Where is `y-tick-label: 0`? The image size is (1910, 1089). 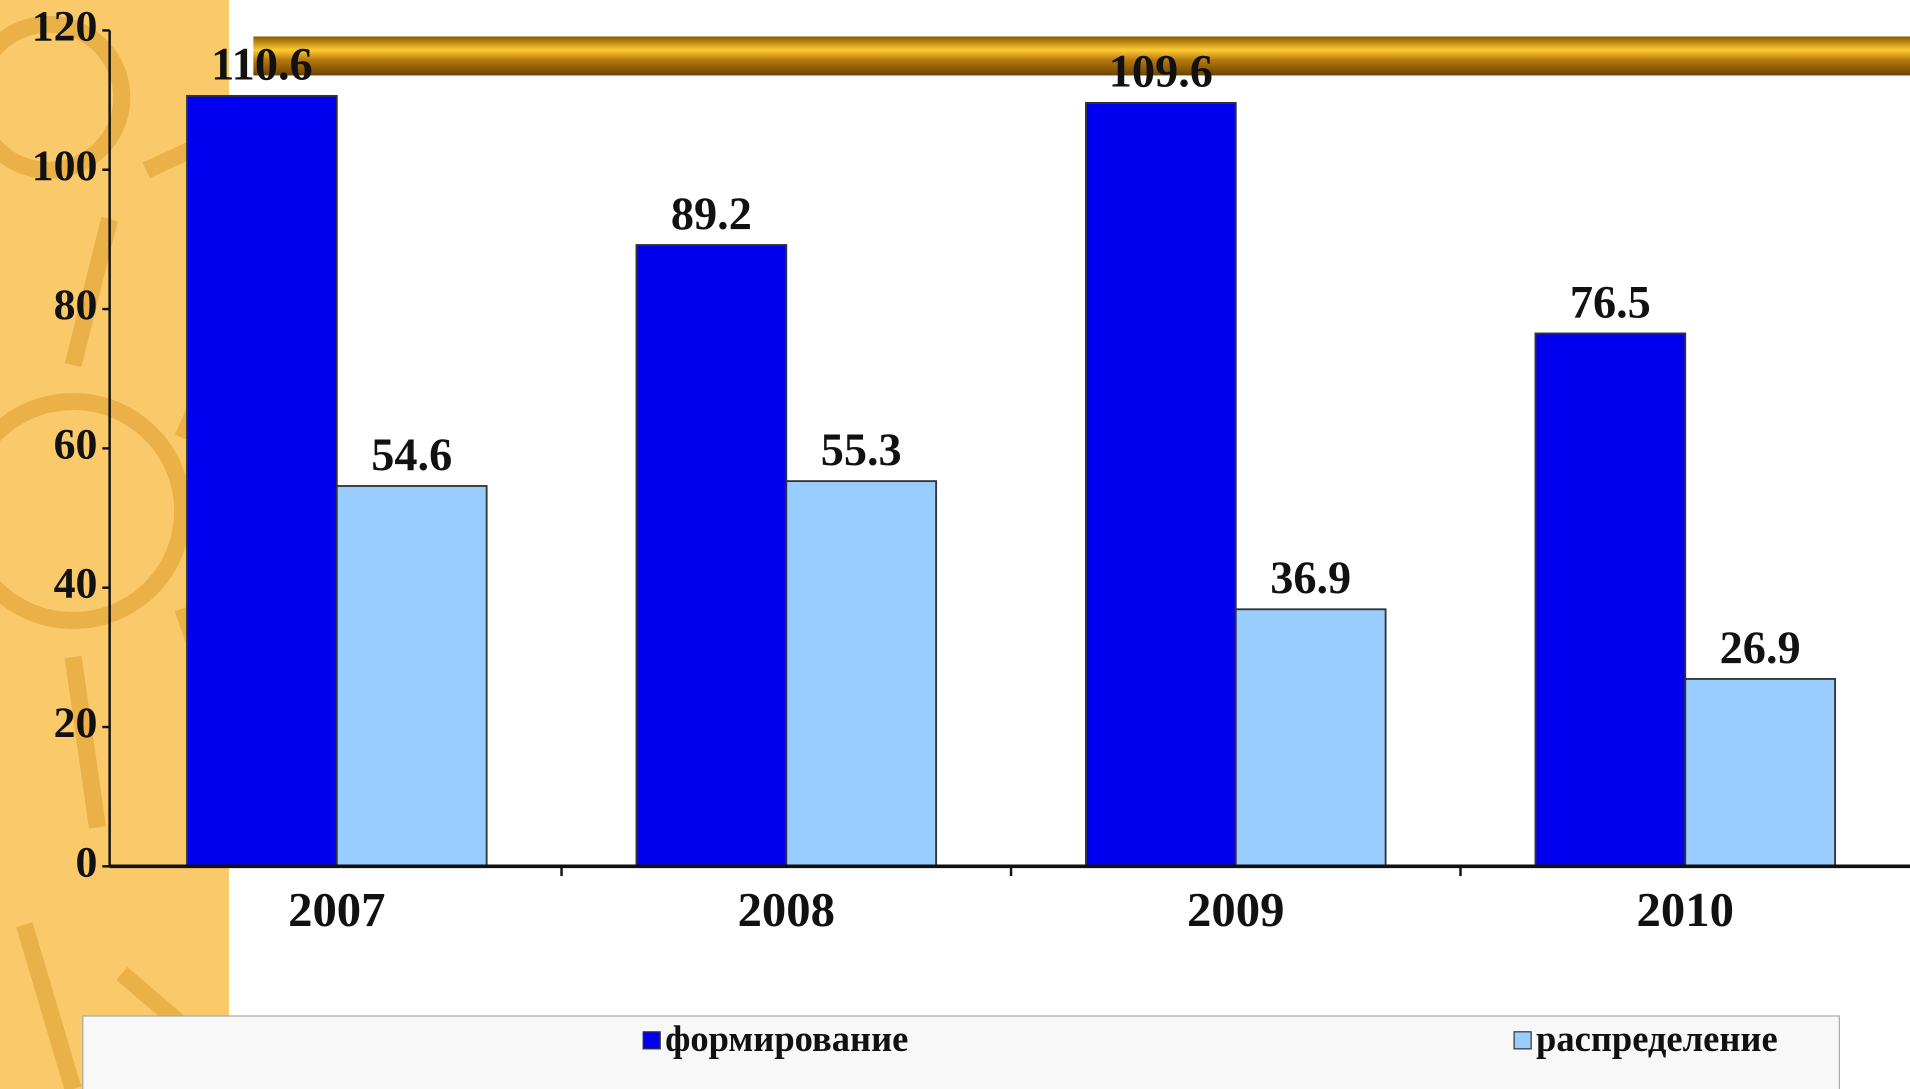 y-tick-label: 0 is located at coordinates (87, 862).